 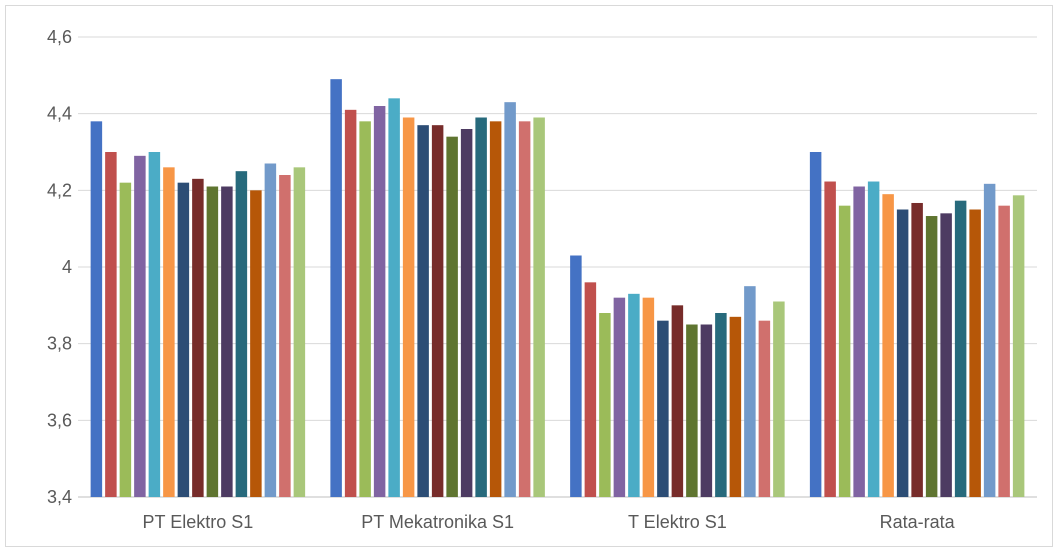 I want to click on x-category-label: T Elektro S1, so click(x=677, y=522).